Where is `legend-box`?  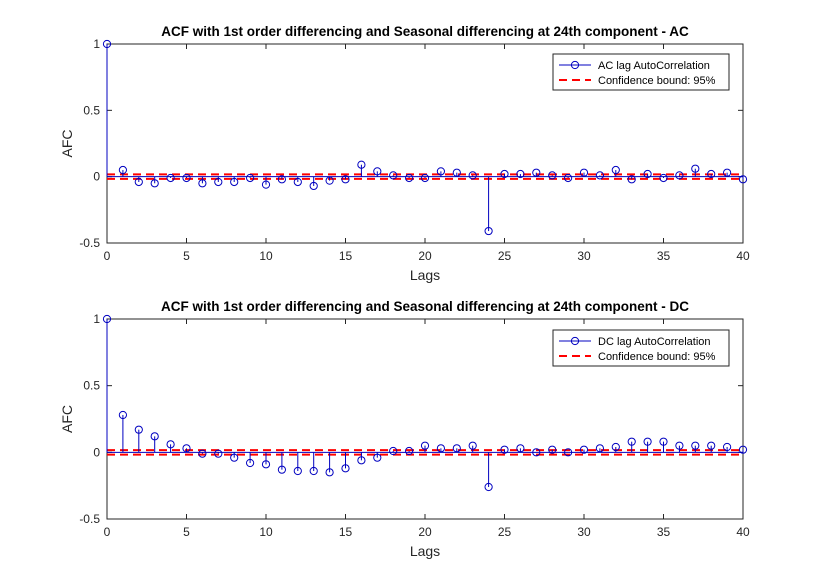 legend-box is located at coordinates (641, 348).